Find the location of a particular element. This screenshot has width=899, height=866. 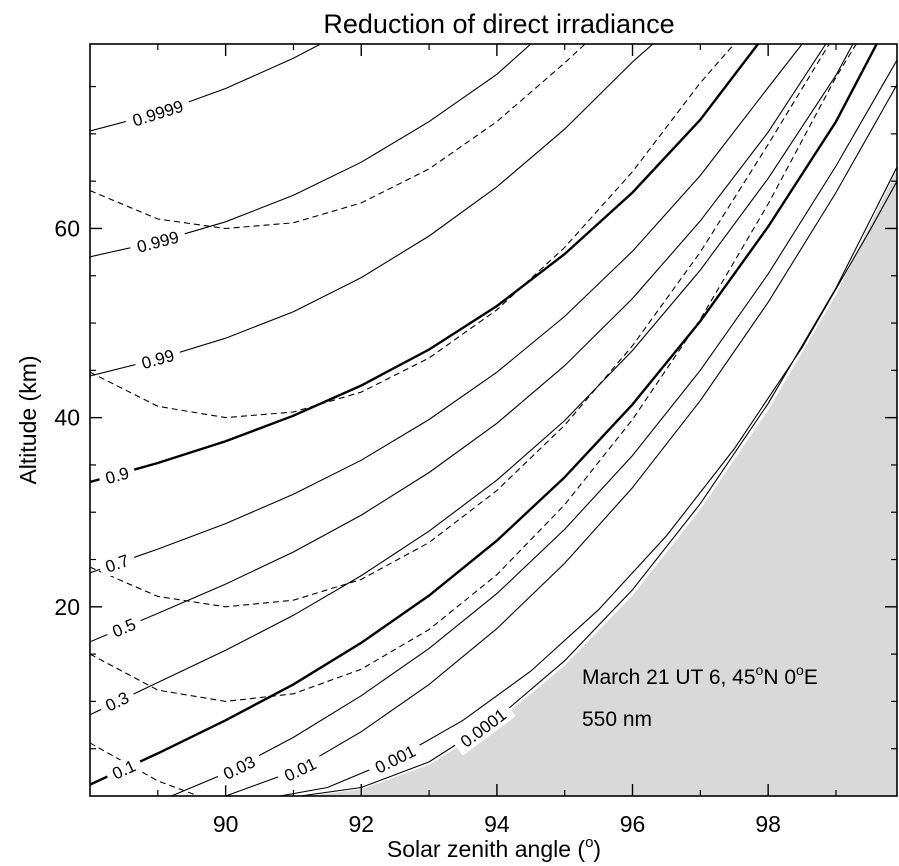

y-tick-label: 40 is located at coordinates (67, 418).